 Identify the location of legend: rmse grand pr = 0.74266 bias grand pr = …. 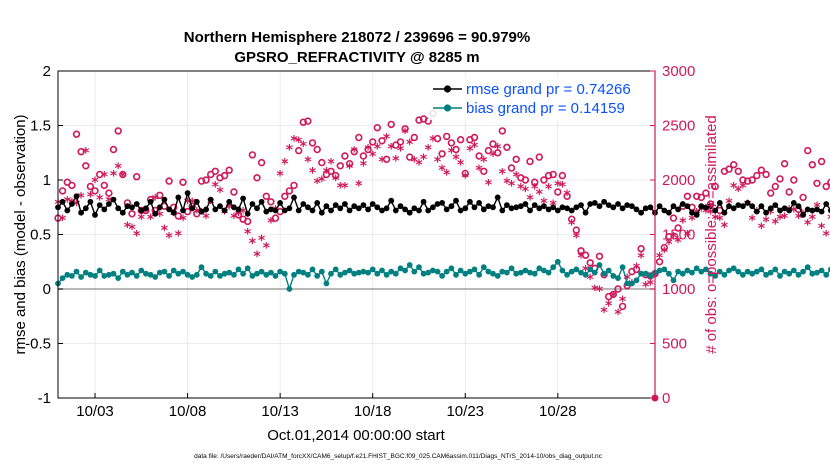
(540, 99).